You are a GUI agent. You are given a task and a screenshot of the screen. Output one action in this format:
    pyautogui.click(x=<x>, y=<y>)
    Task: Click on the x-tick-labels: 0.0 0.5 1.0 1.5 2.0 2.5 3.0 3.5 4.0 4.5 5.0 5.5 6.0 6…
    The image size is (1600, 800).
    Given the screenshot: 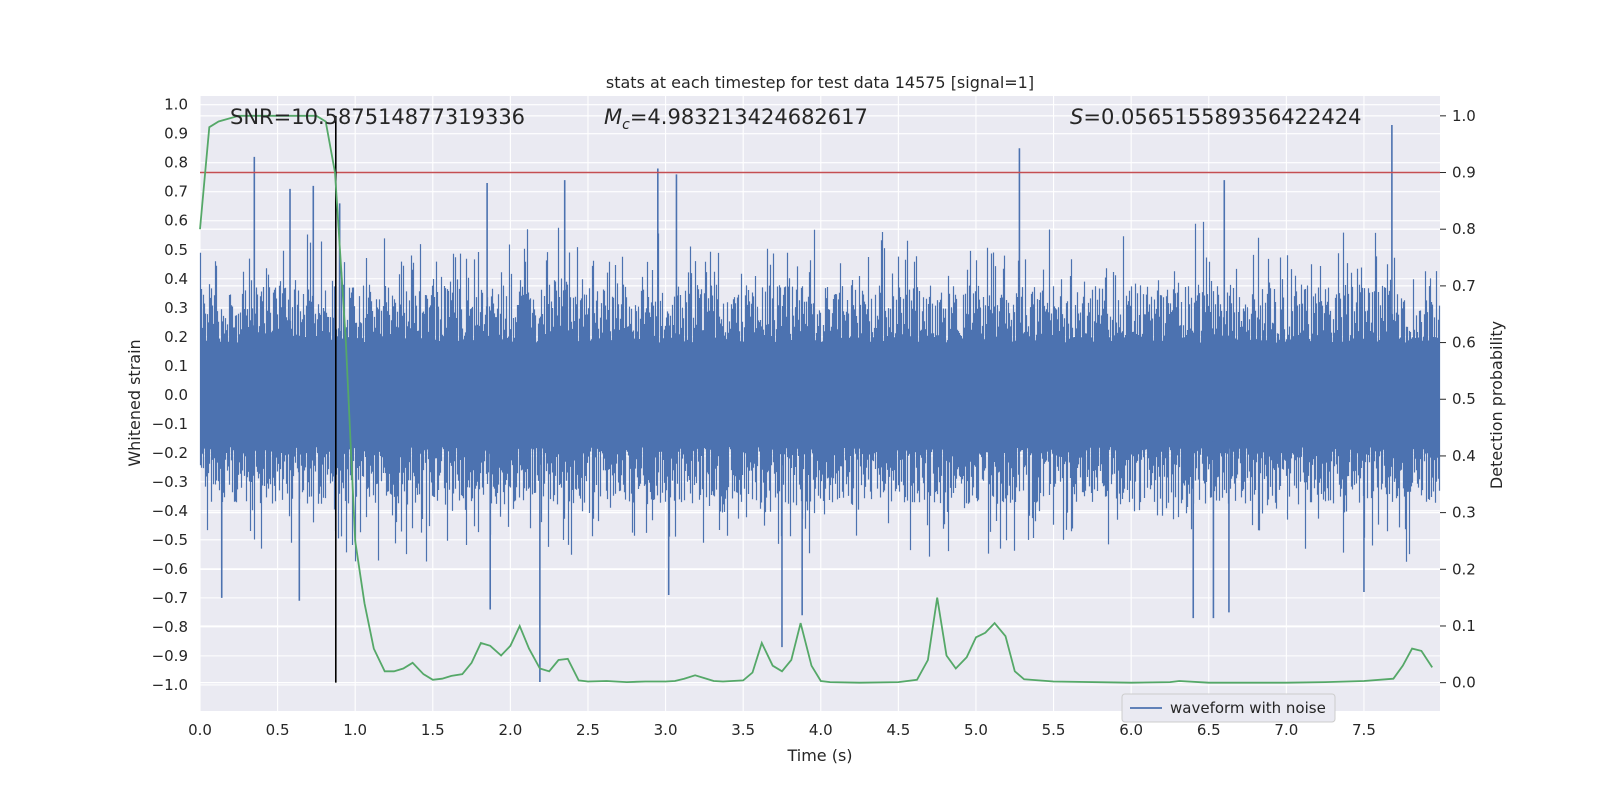 What is the action you would take?
    pyautogui.click(x=782, y=730)
    